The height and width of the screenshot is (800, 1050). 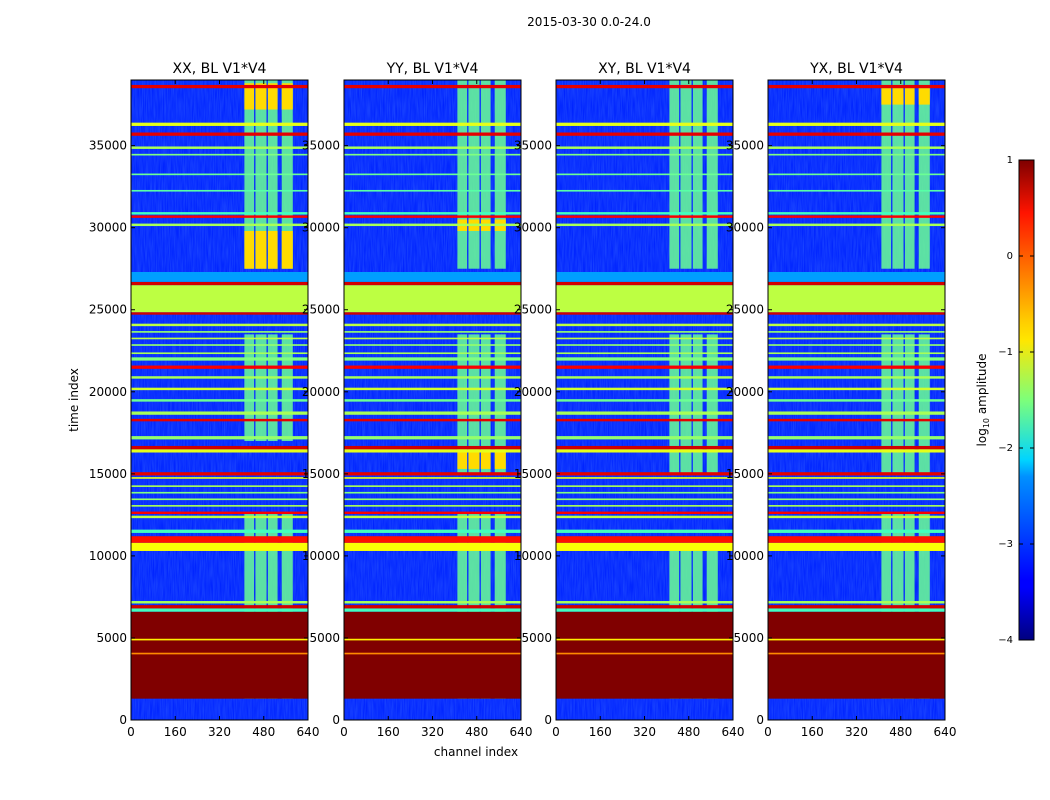 I want to click on y-tick-label: 5000, so click(x=324, y=638).